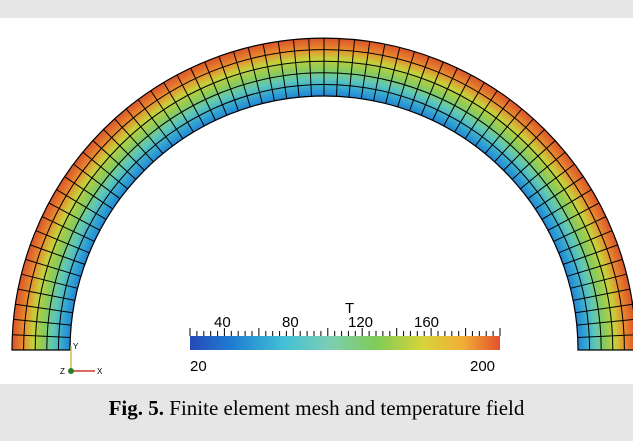 This screenshot has height=441, width=633. Describe the element at coordinates (482, 366) in the screenshot. I see `colorbar-max-label: 200` at that location.